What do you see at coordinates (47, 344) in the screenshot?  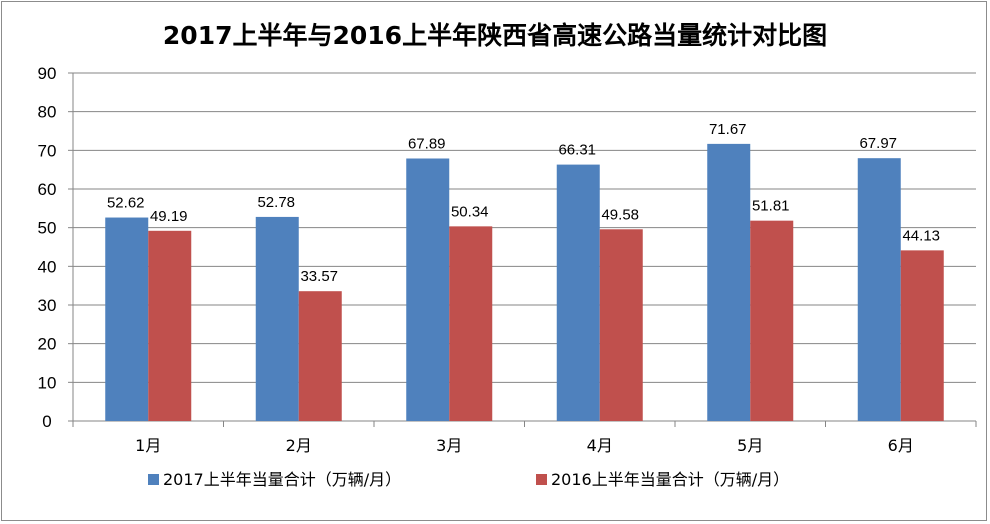 I see `y-tick-label: 20` at bounding box center [47, 344].